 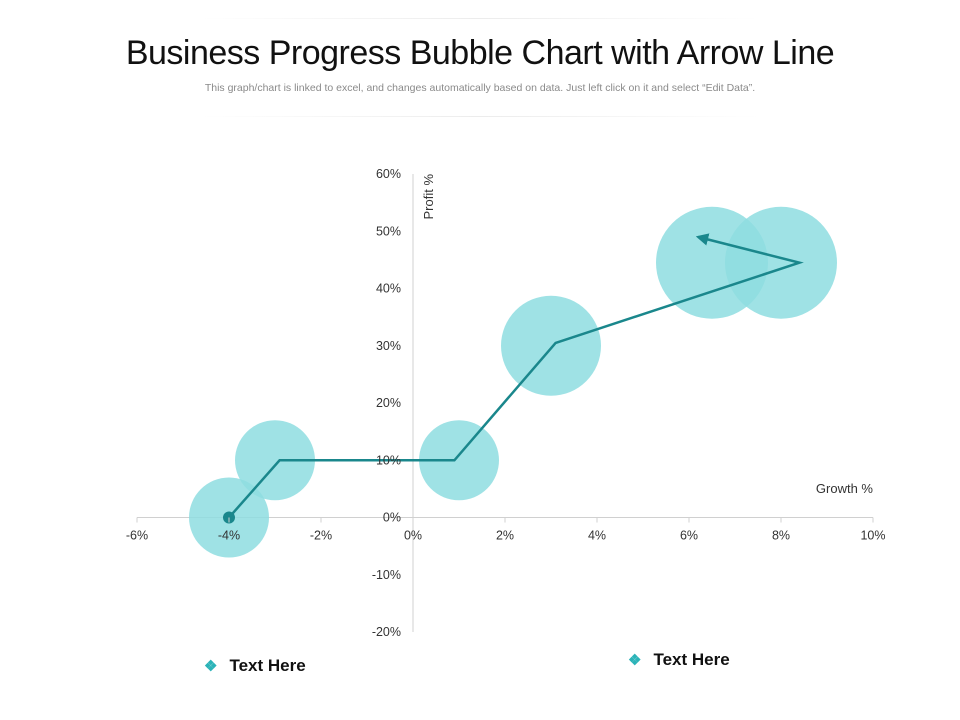 I want to click on bottom-divider, so click(x=480, y=116).